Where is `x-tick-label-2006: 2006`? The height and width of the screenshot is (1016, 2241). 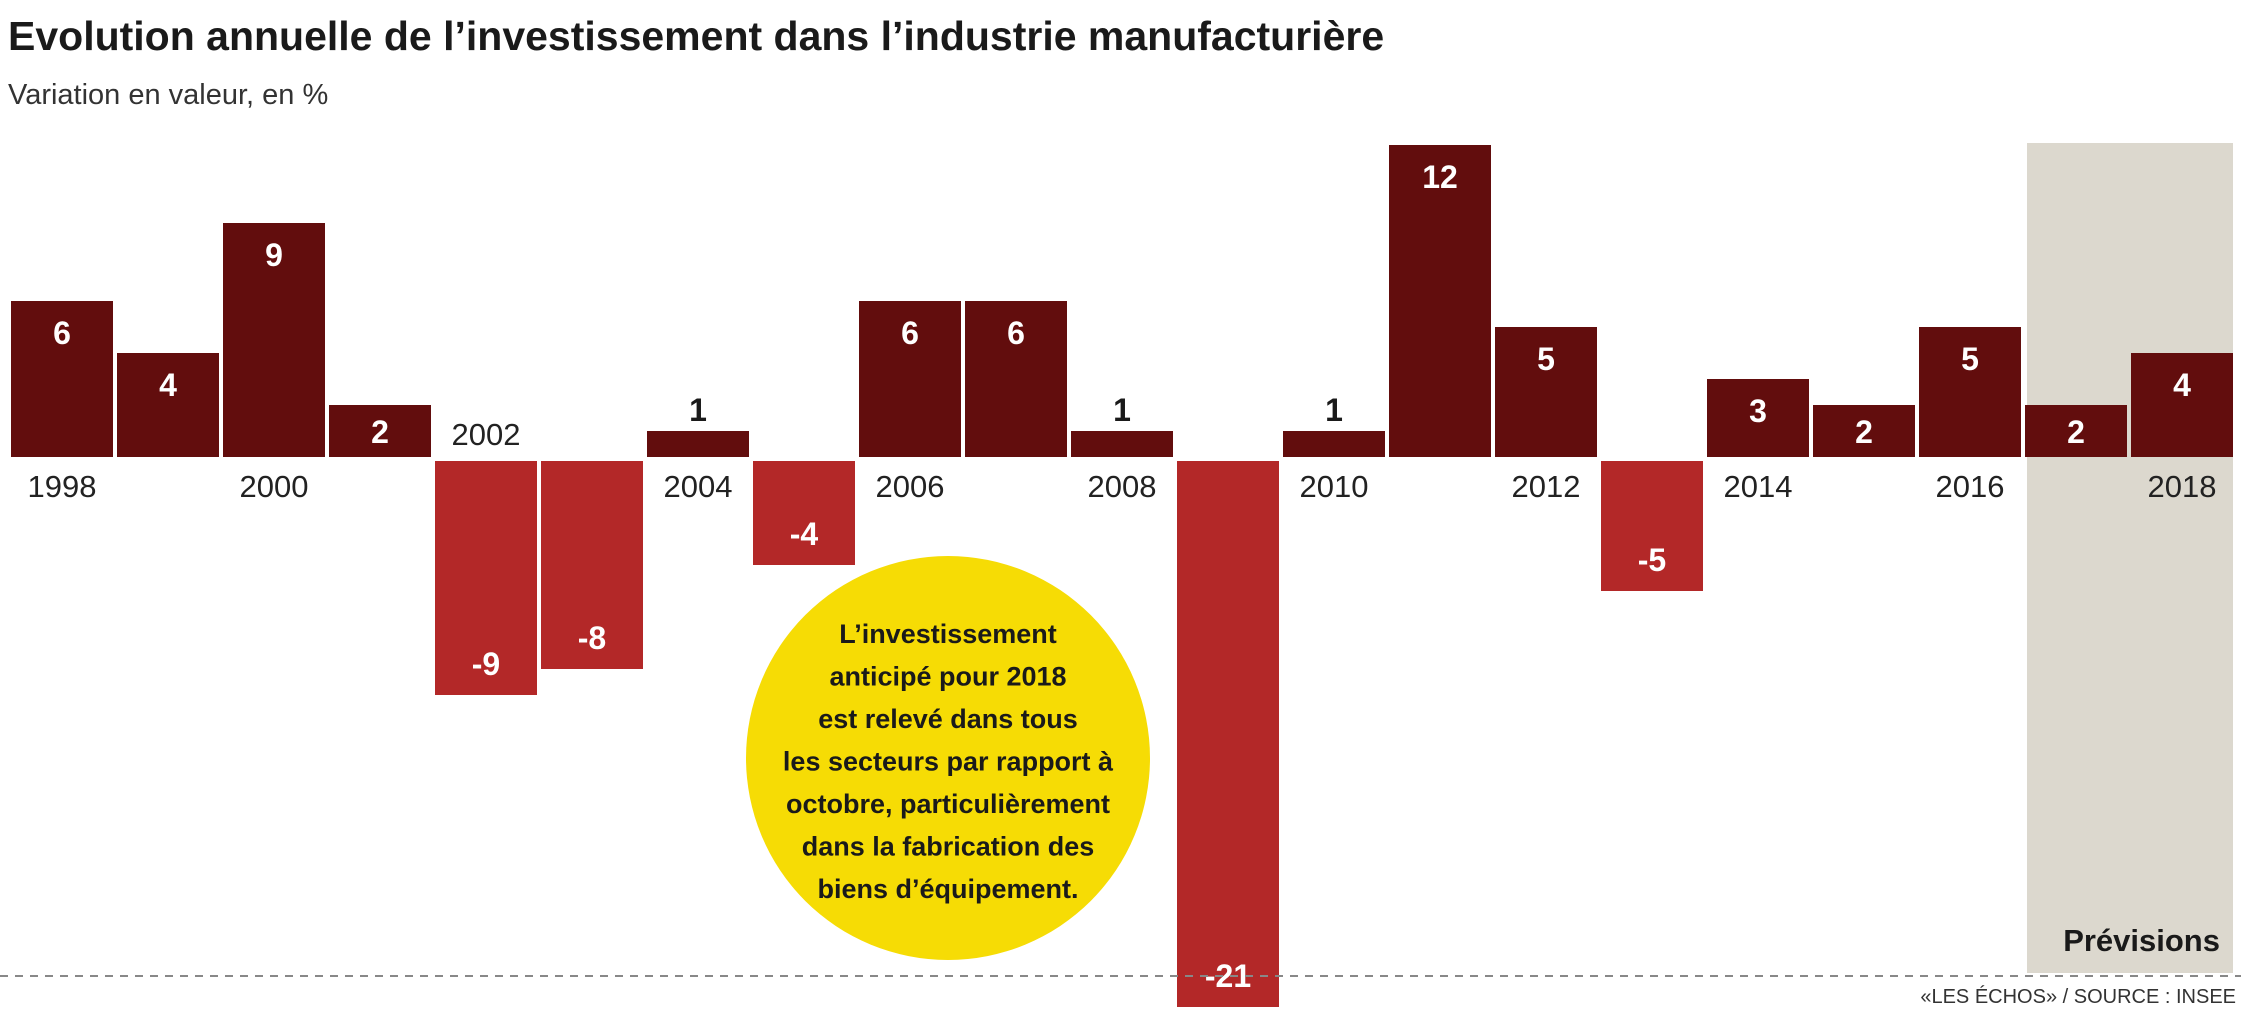 x-tick-label-2006: 2006 is located at coordinates (910, 486).